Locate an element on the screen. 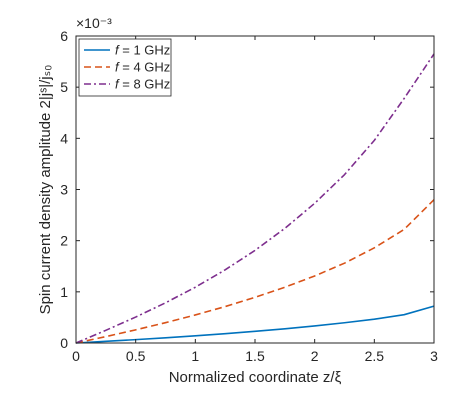 This screenshot has width=474, height=401. x-tick-label: 2.5 is located at coordinates (375, 356).